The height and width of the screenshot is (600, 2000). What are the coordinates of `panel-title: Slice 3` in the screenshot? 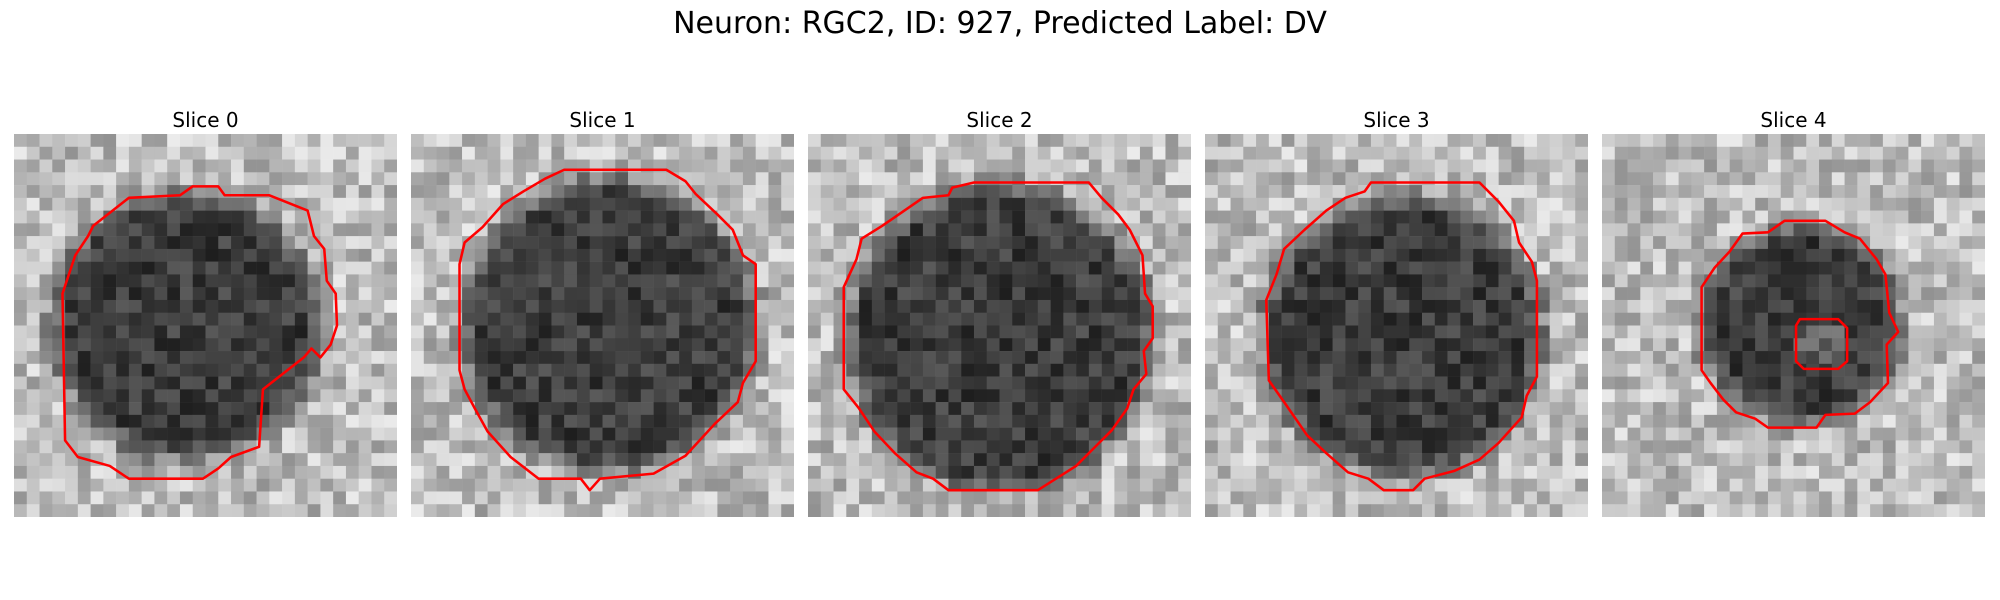 It's located at (1396, 120).